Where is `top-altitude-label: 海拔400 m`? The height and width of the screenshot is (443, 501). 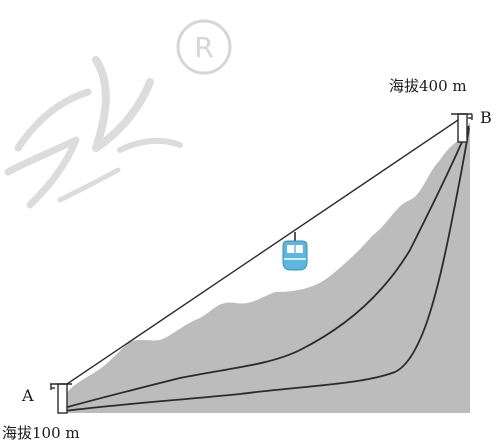 top-altitude-label: 海拔400 m is located at coordinates (428, 86).